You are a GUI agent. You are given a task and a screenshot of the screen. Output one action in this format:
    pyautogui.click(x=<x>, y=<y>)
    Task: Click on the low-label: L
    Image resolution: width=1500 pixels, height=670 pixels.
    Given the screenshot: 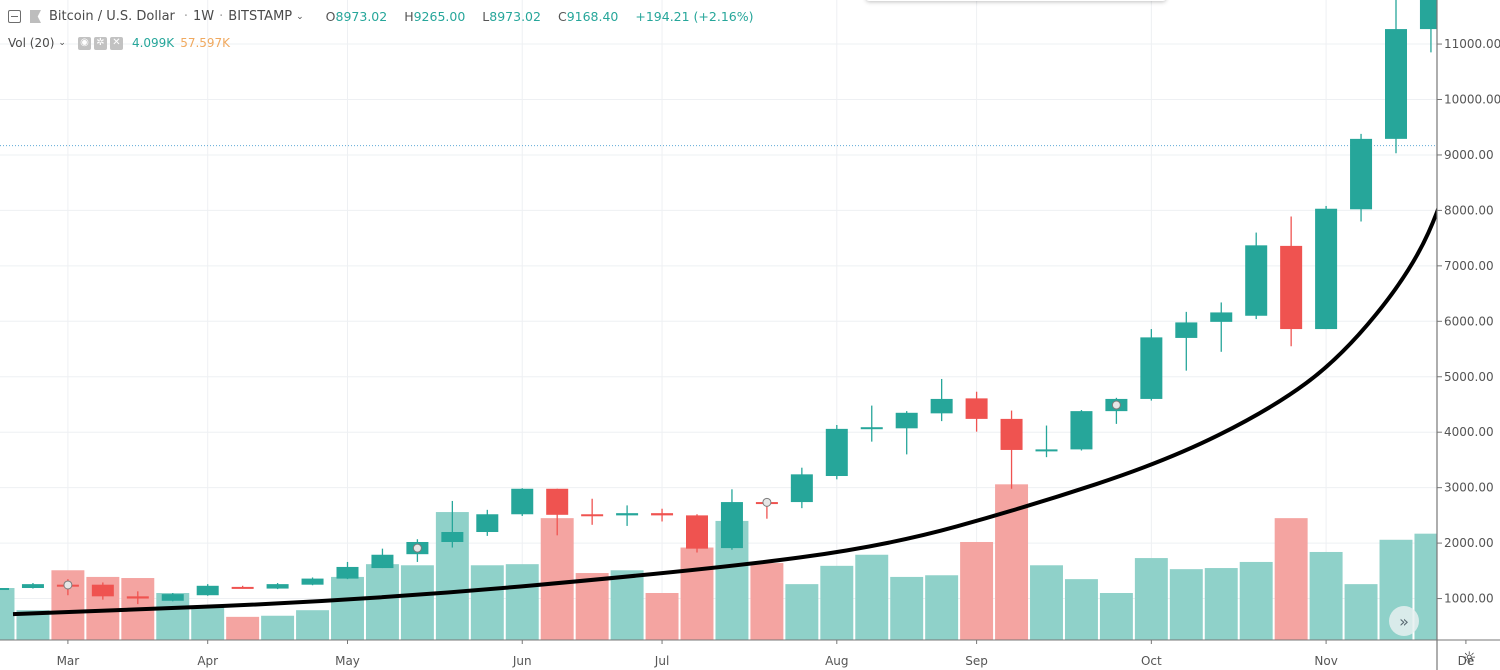 What is the action you would take?
    pyautogui.click(x=486, y=16)
    